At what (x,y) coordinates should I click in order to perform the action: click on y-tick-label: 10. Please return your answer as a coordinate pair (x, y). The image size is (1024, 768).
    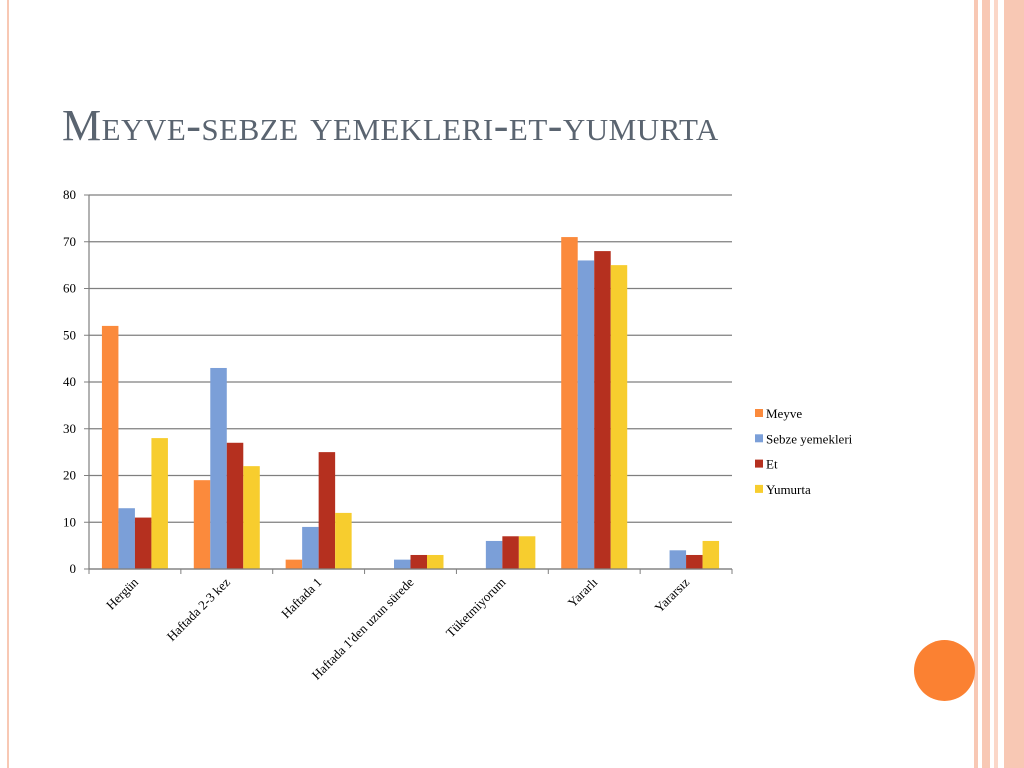
    Looking at the image, I should click on (69, 521).